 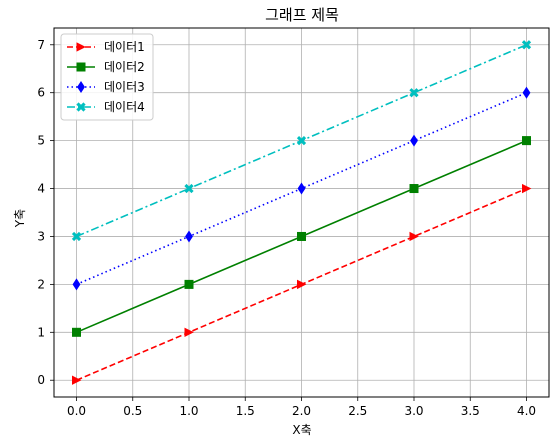 I want to click on y-tick-label: 6, so click(x=41, y=93).